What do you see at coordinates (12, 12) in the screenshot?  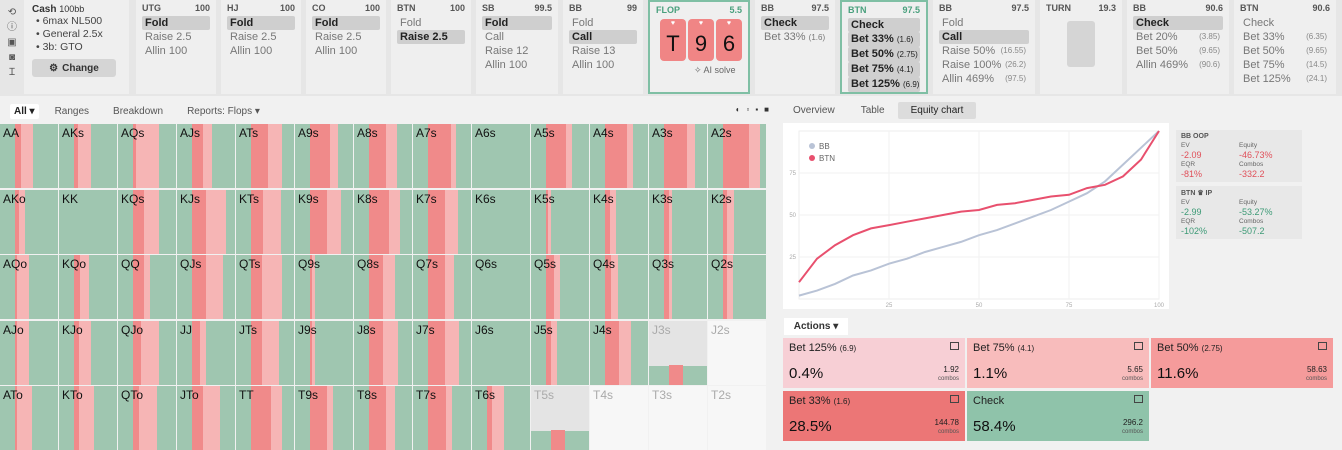 I see `refresh-icon: ⟲` at bounding box center [12, 12].